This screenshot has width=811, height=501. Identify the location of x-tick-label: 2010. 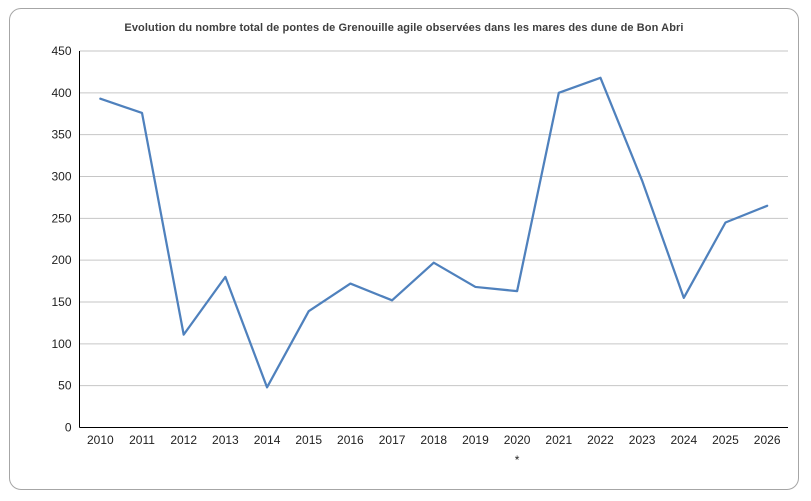
(100, 440).